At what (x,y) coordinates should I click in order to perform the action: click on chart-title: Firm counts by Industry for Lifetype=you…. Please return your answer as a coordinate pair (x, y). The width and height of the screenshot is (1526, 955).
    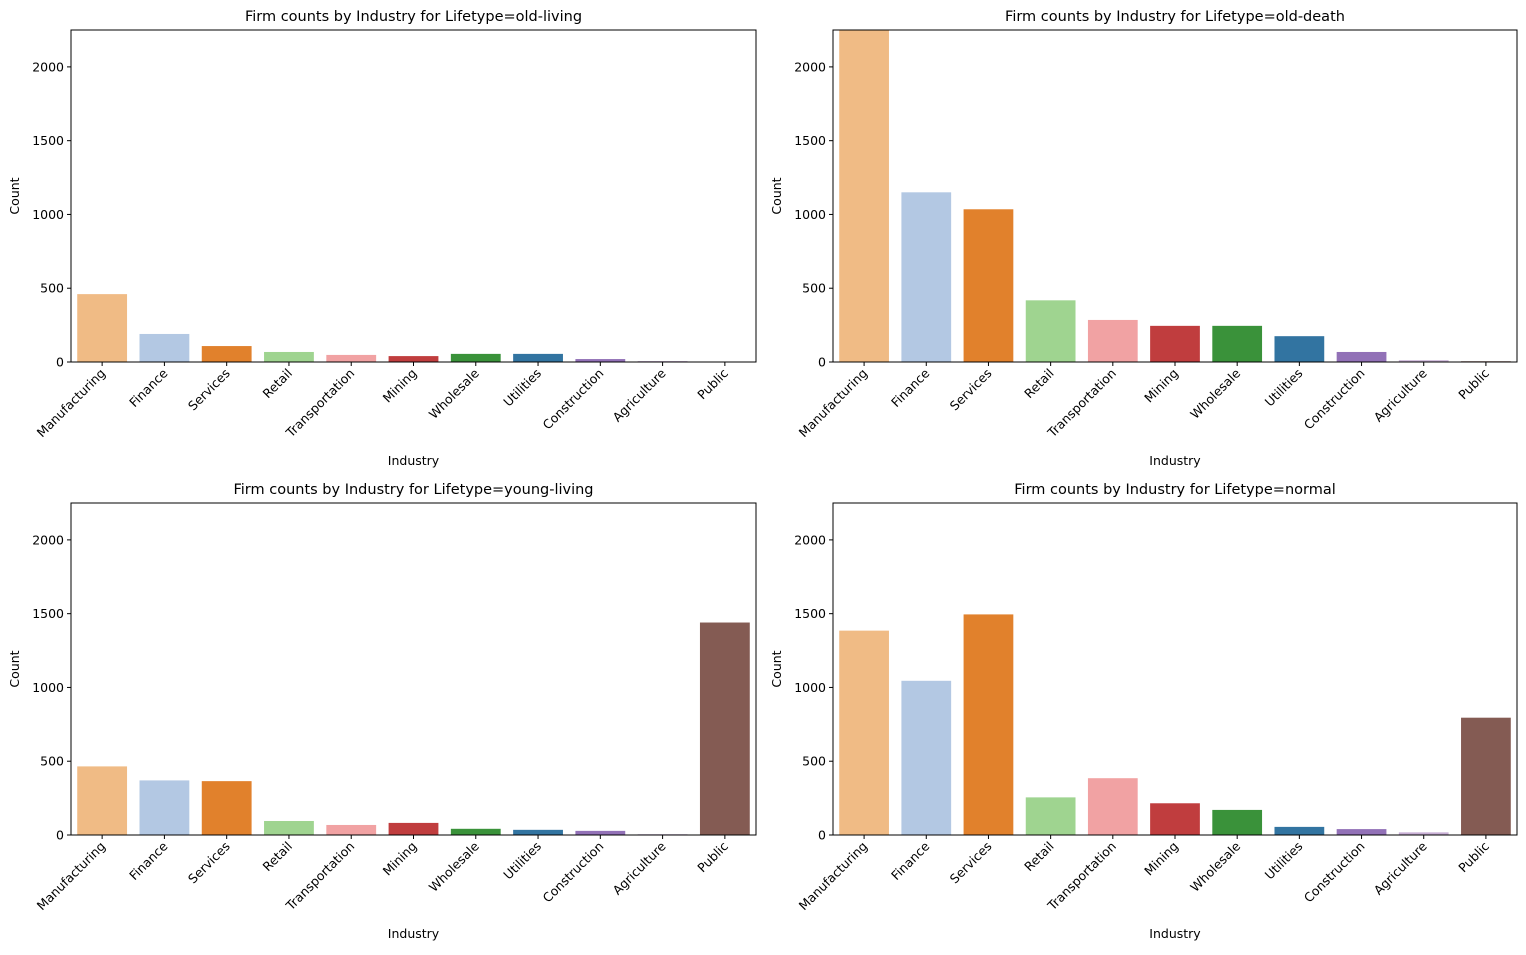
    Looking at the image, I should click on (413, 490).